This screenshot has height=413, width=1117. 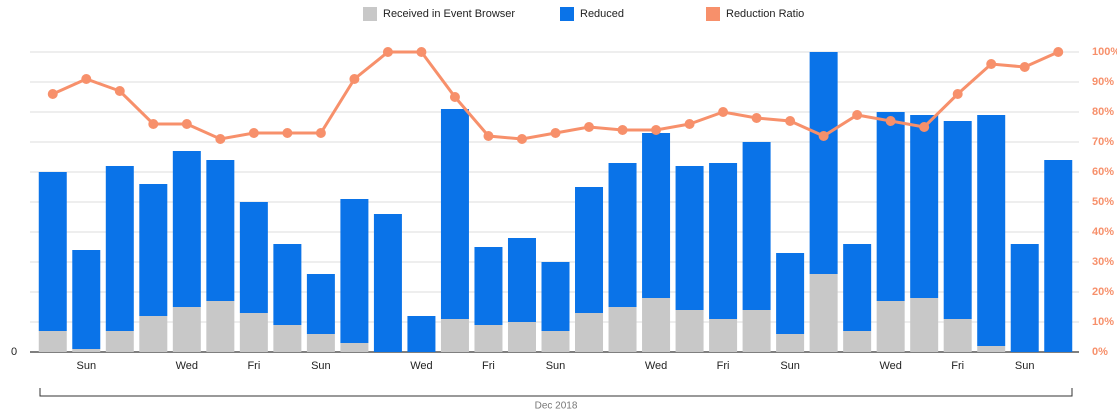 What do you see at coordinates (14, 352) in the screenshot?
I see `y-tick-label: 0` at bounding box center [14, 352].